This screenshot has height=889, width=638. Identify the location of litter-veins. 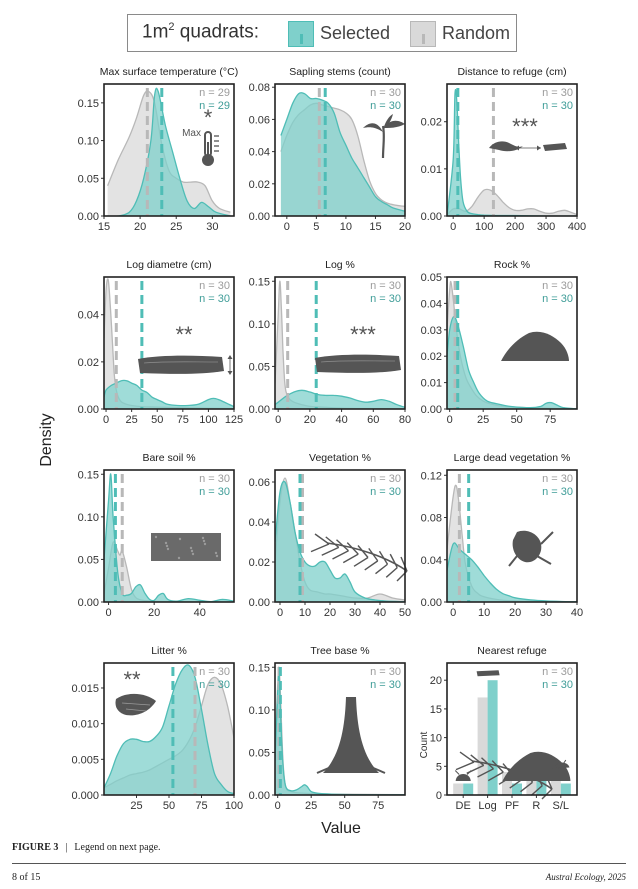
(136, 707).